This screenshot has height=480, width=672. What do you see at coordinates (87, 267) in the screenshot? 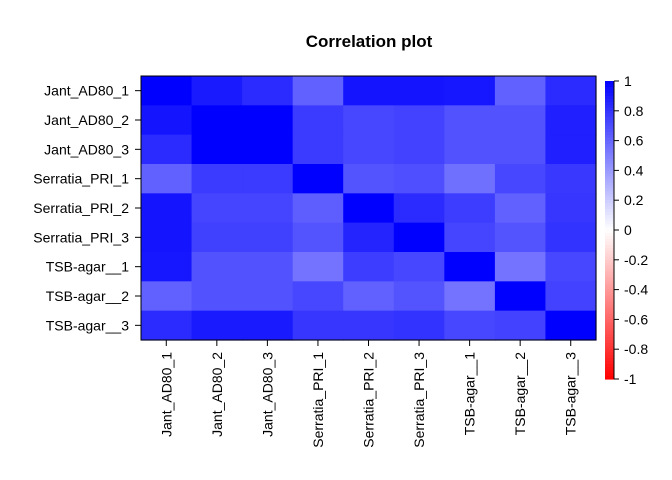
I see `row-label: TSB-agar__1` at bounding box center [87, 267].